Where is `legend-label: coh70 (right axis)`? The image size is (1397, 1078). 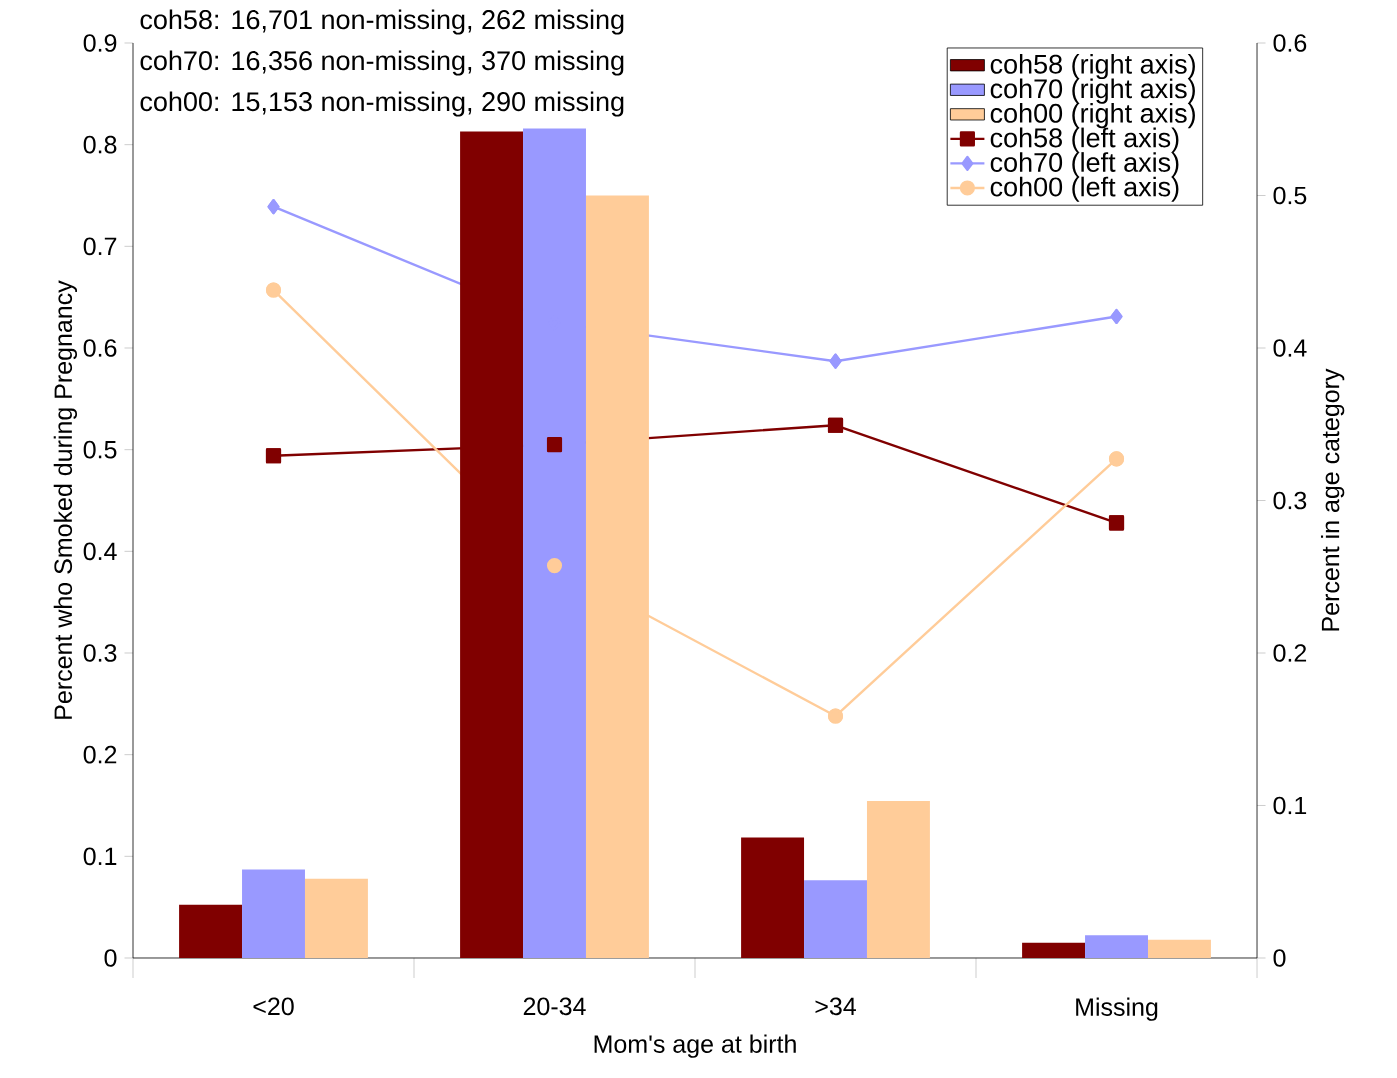
legend-label: coh70 (right axis) is located at coordinates (1092, 91).